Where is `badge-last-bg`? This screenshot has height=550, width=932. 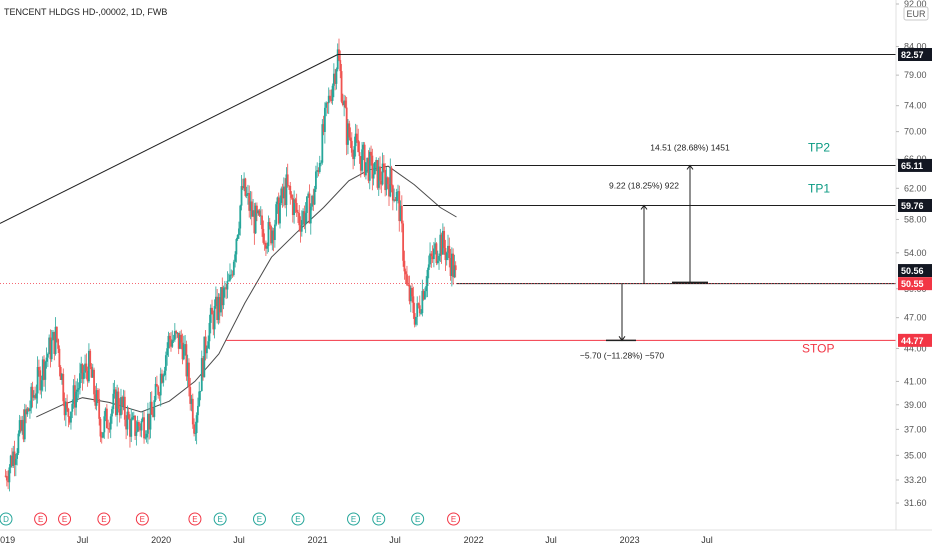
badge-last-bg is located at coordinates (915, 284).